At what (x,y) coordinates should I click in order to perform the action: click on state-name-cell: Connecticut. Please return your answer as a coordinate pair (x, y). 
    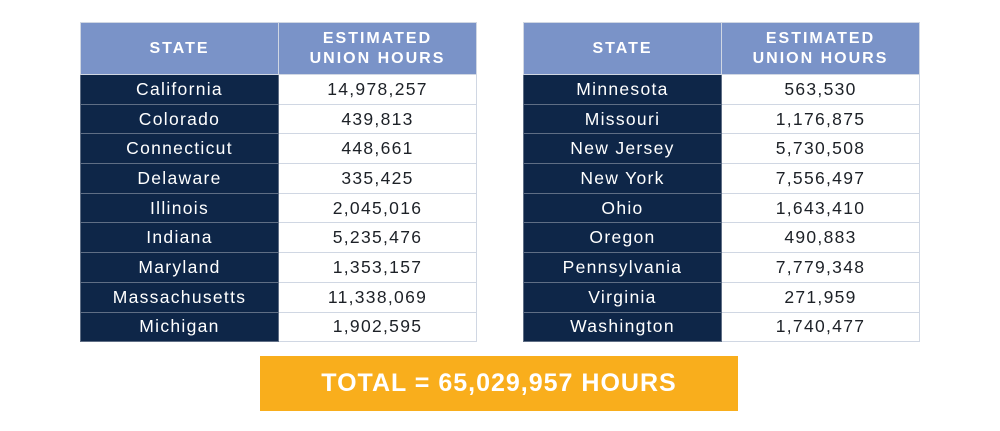
    Looking at the image, I should click on (179, 149).